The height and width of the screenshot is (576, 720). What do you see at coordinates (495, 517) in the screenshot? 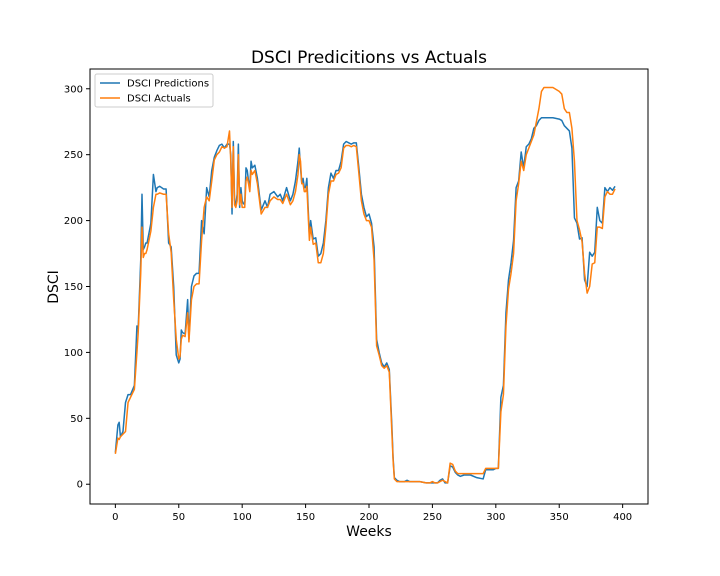
I see `x-tick-label: 300` at bounding box center [495, 517].